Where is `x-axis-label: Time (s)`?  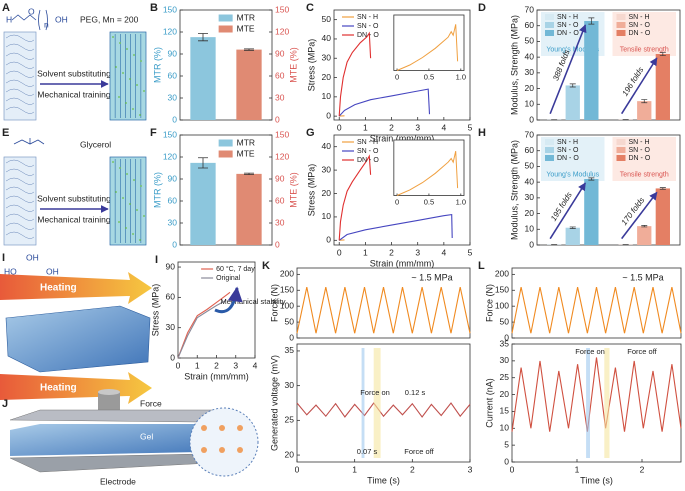 x-axis-label: Time (s) is located at coordinates (596, 480).